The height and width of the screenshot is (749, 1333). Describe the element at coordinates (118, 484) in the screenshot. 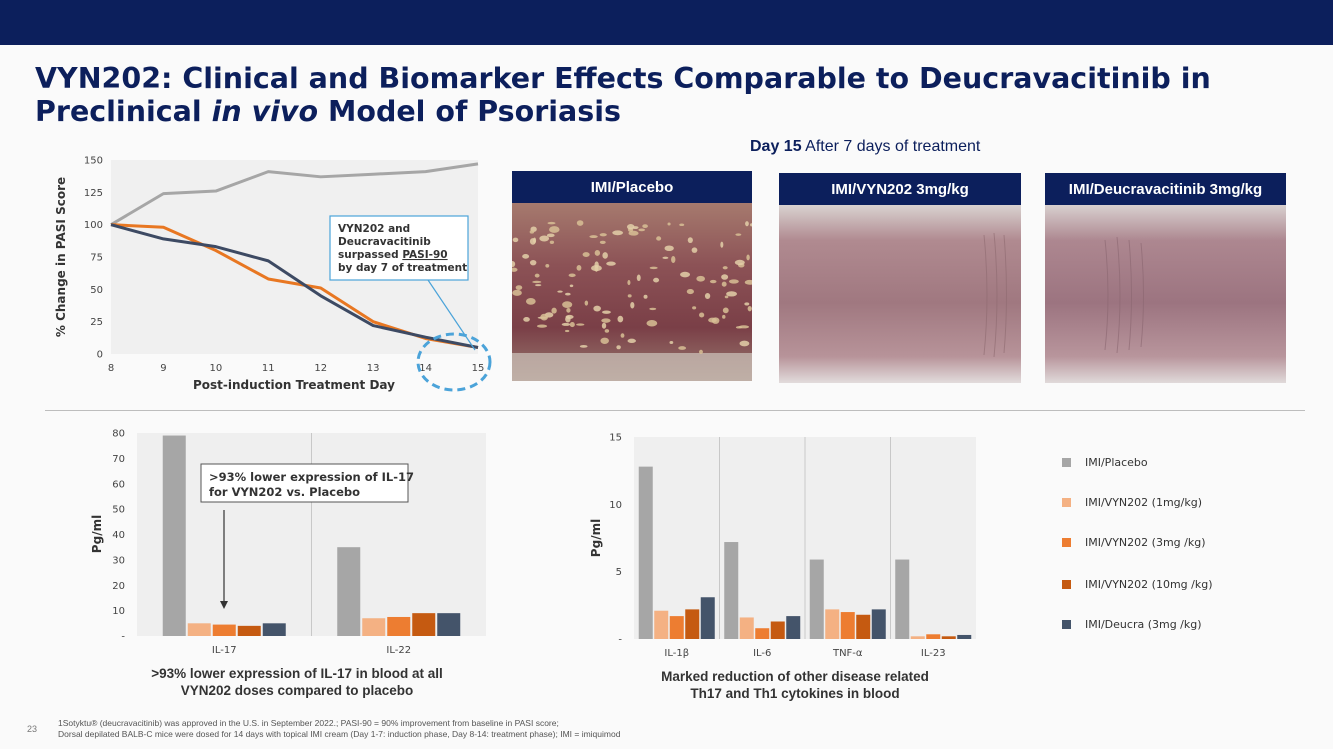

I see `bar-chart-ytick: 60` at that location.